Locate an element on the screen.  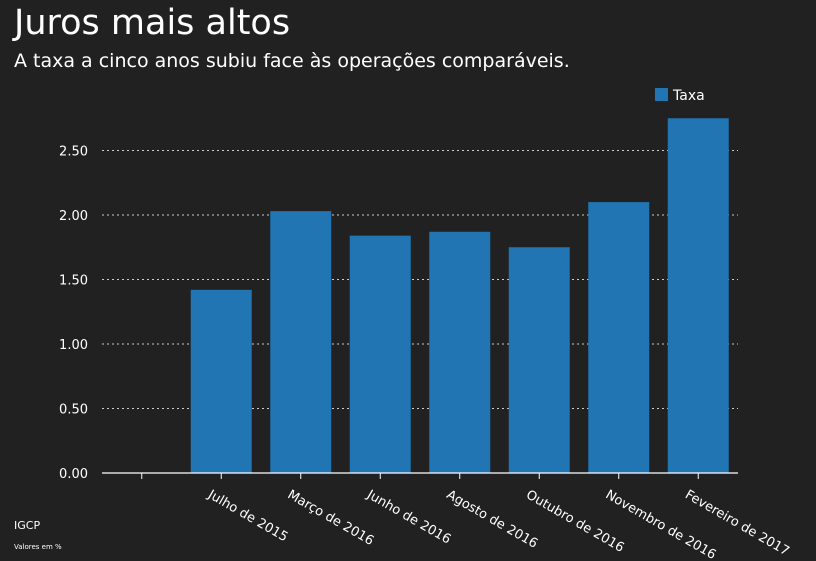
y-tick-label: 0.00 is located at coordinates (73, 474).